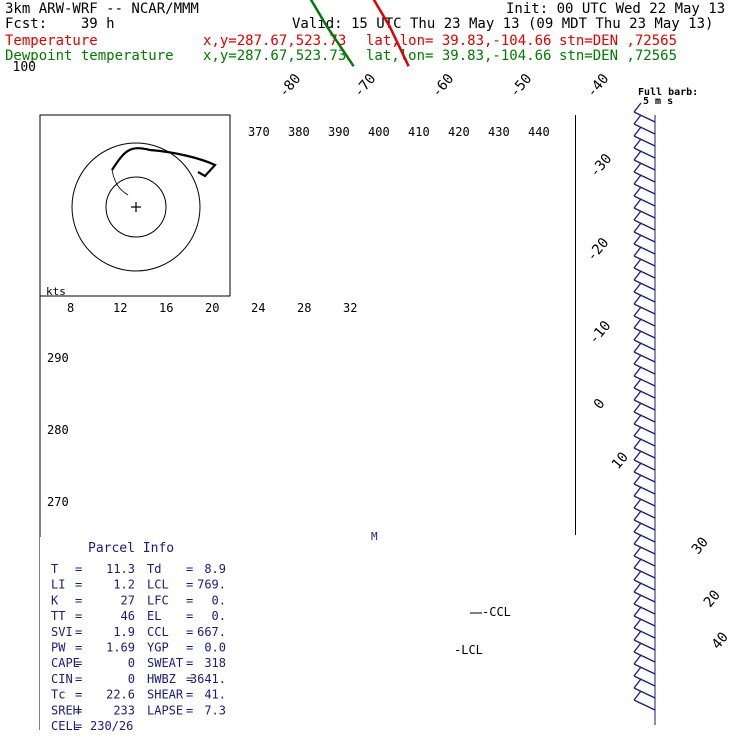 The width and height of the screenshot is (740, 740). What do you see at coordinates (618, 41) in the screenshot?
I see `temperature-station: stn=DEN ,72565` at bounding box center [618, 41].